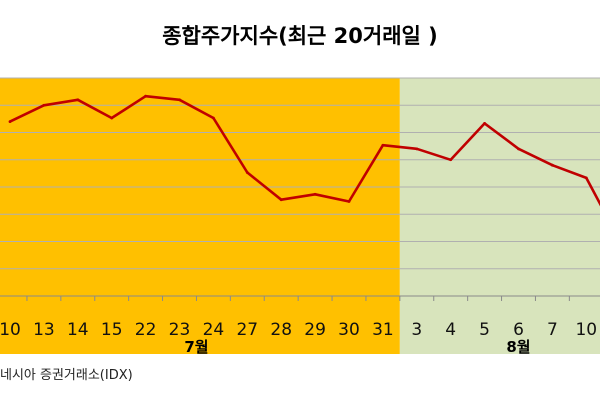 The height and width of the screenshot is (400, 600). Describe the element at coordinates (586, 330) in the screenshot. I see `x-tick-label-17: 10` at that location.